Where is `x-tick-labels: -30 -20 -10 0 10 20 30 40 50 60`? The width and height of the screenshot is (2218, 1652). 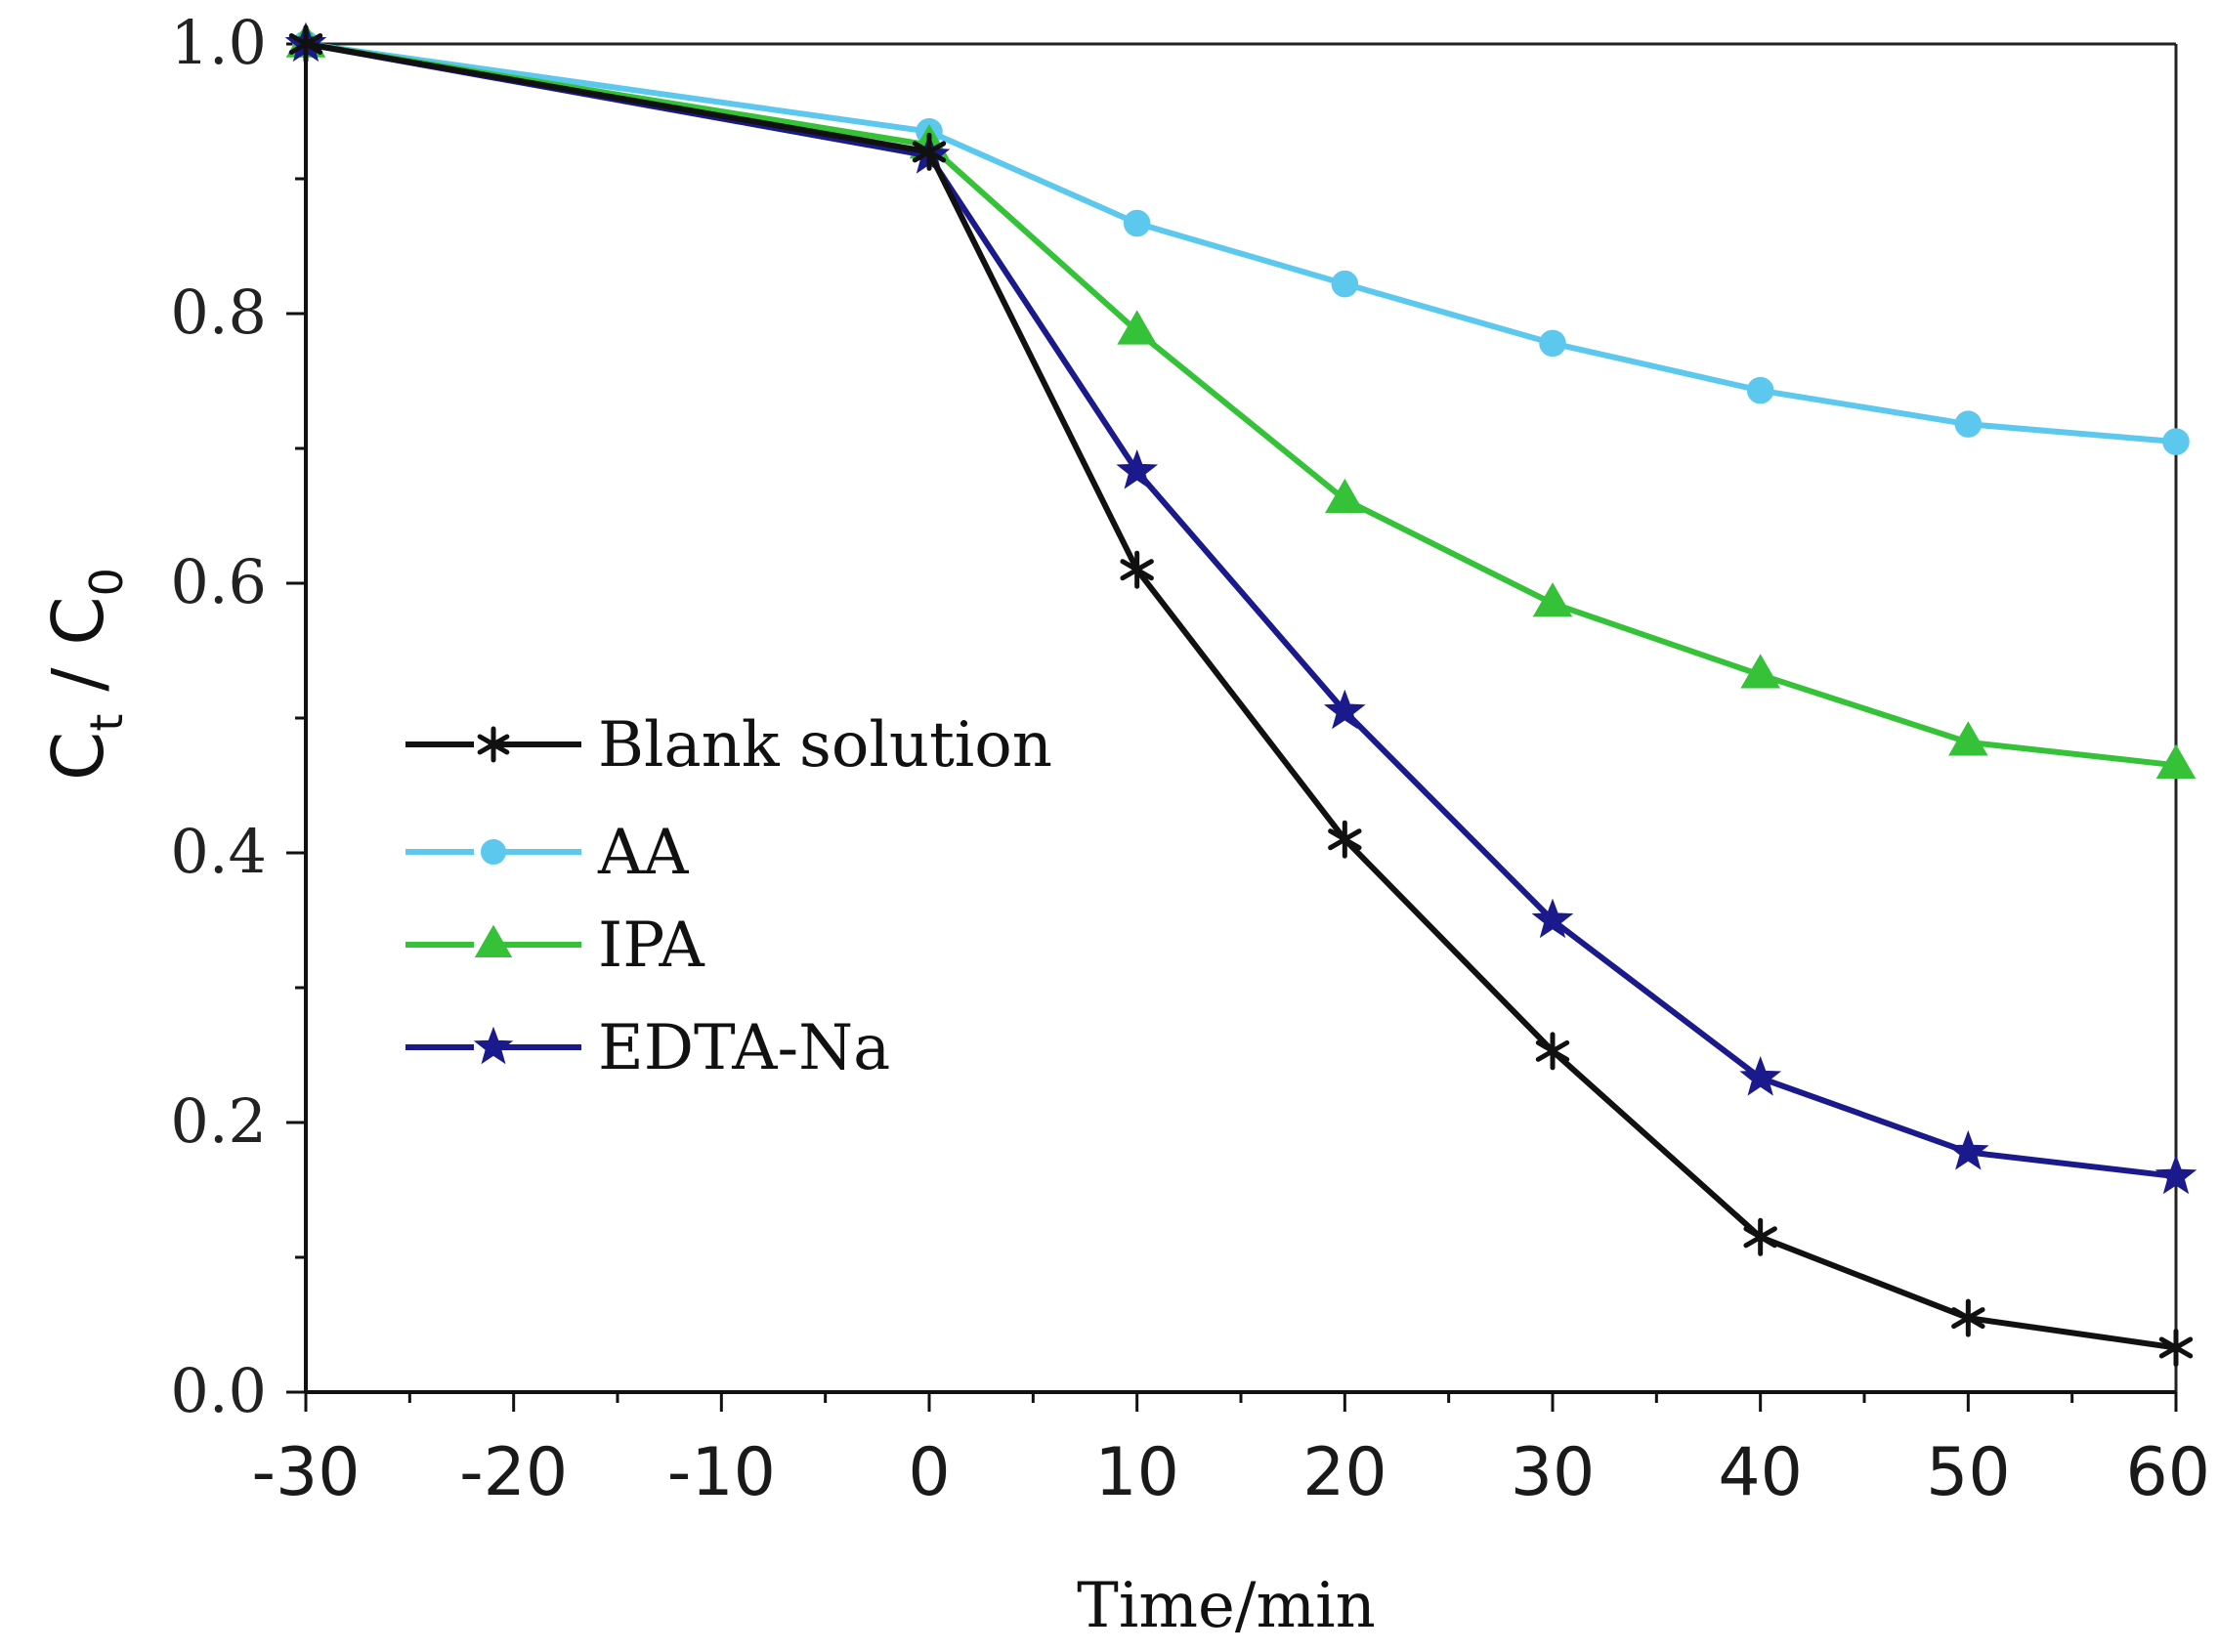 x-tick-labels: -30 -20 -10 0 10 20 30 40 50 60 is located at coordinates (1230, 1472).